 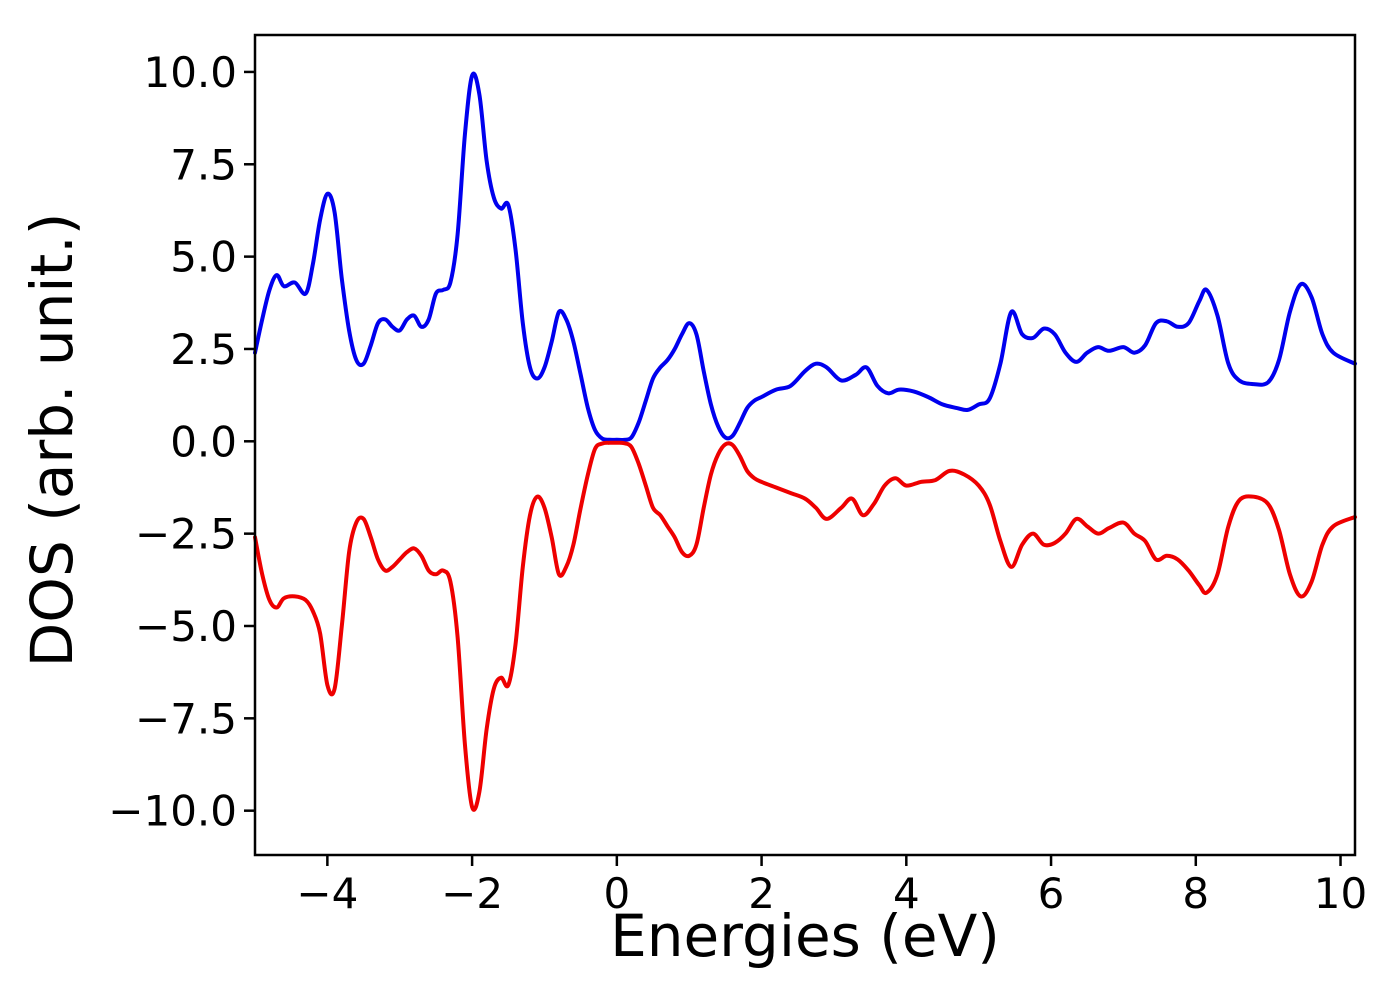 I want to click on x-tick-label: 8, so click(x=1195, y=893).